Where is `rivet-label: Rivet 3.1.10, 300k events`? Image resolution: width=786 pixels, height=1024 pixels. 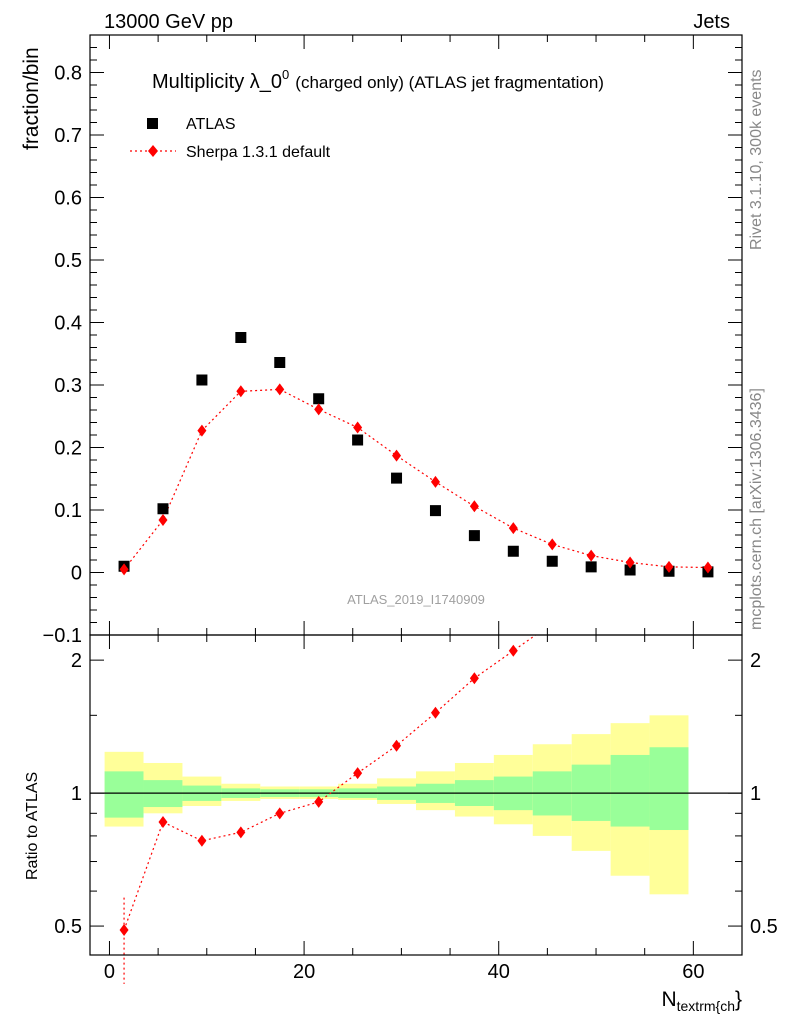 rivet-label: Rivet 3.1.10, 300k events is located at coordinates (756, 159).